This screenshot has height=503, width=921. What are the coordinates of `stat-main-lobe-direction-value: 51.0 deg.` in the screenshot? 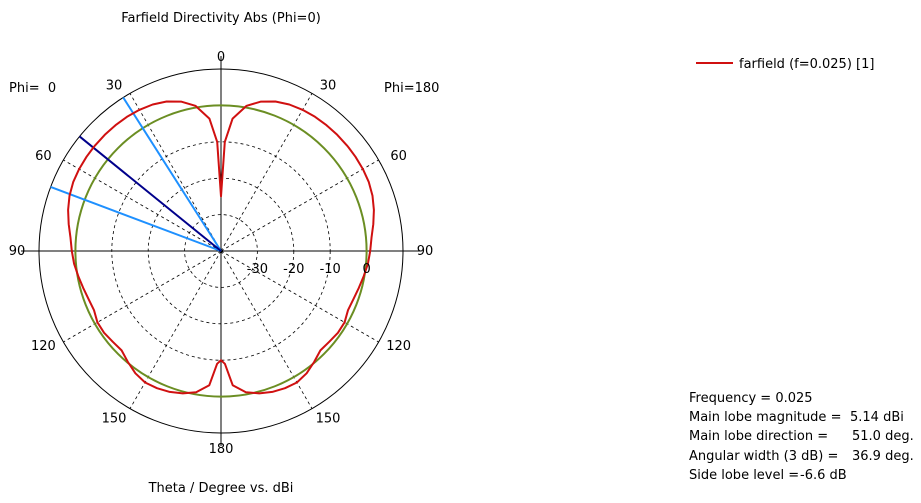 It's located at (883, 437).